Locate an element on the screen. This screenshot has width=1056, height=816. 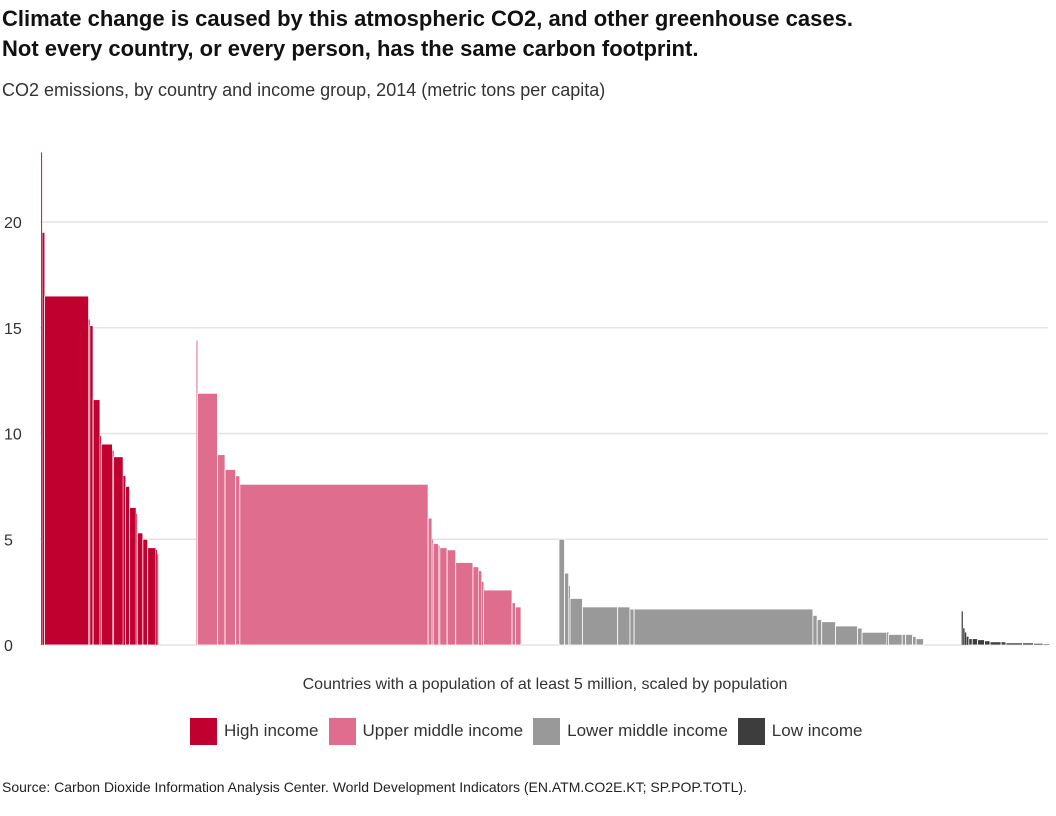
legend-label: High income is located at coordinates (271, 730).